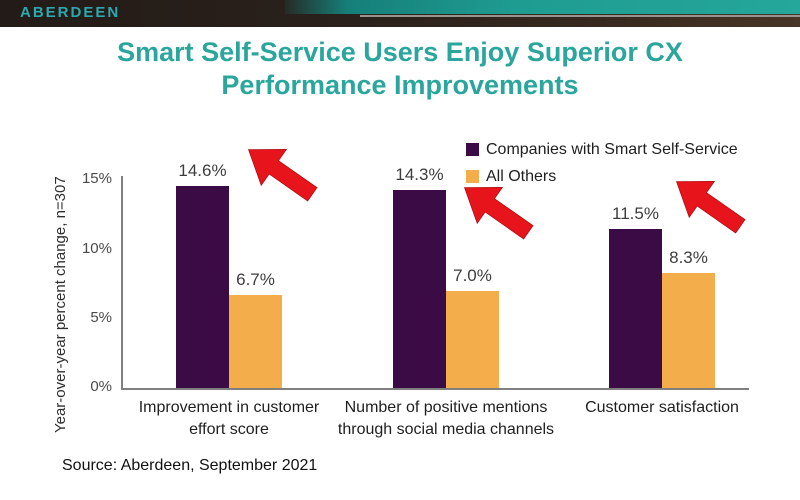 This screenshot has height=500, width=800. What do you see at coordinates (70, 12) in the screenshot?
I see `aberdeen-logo: ABERDEEN` at bounding box center [70, 12].